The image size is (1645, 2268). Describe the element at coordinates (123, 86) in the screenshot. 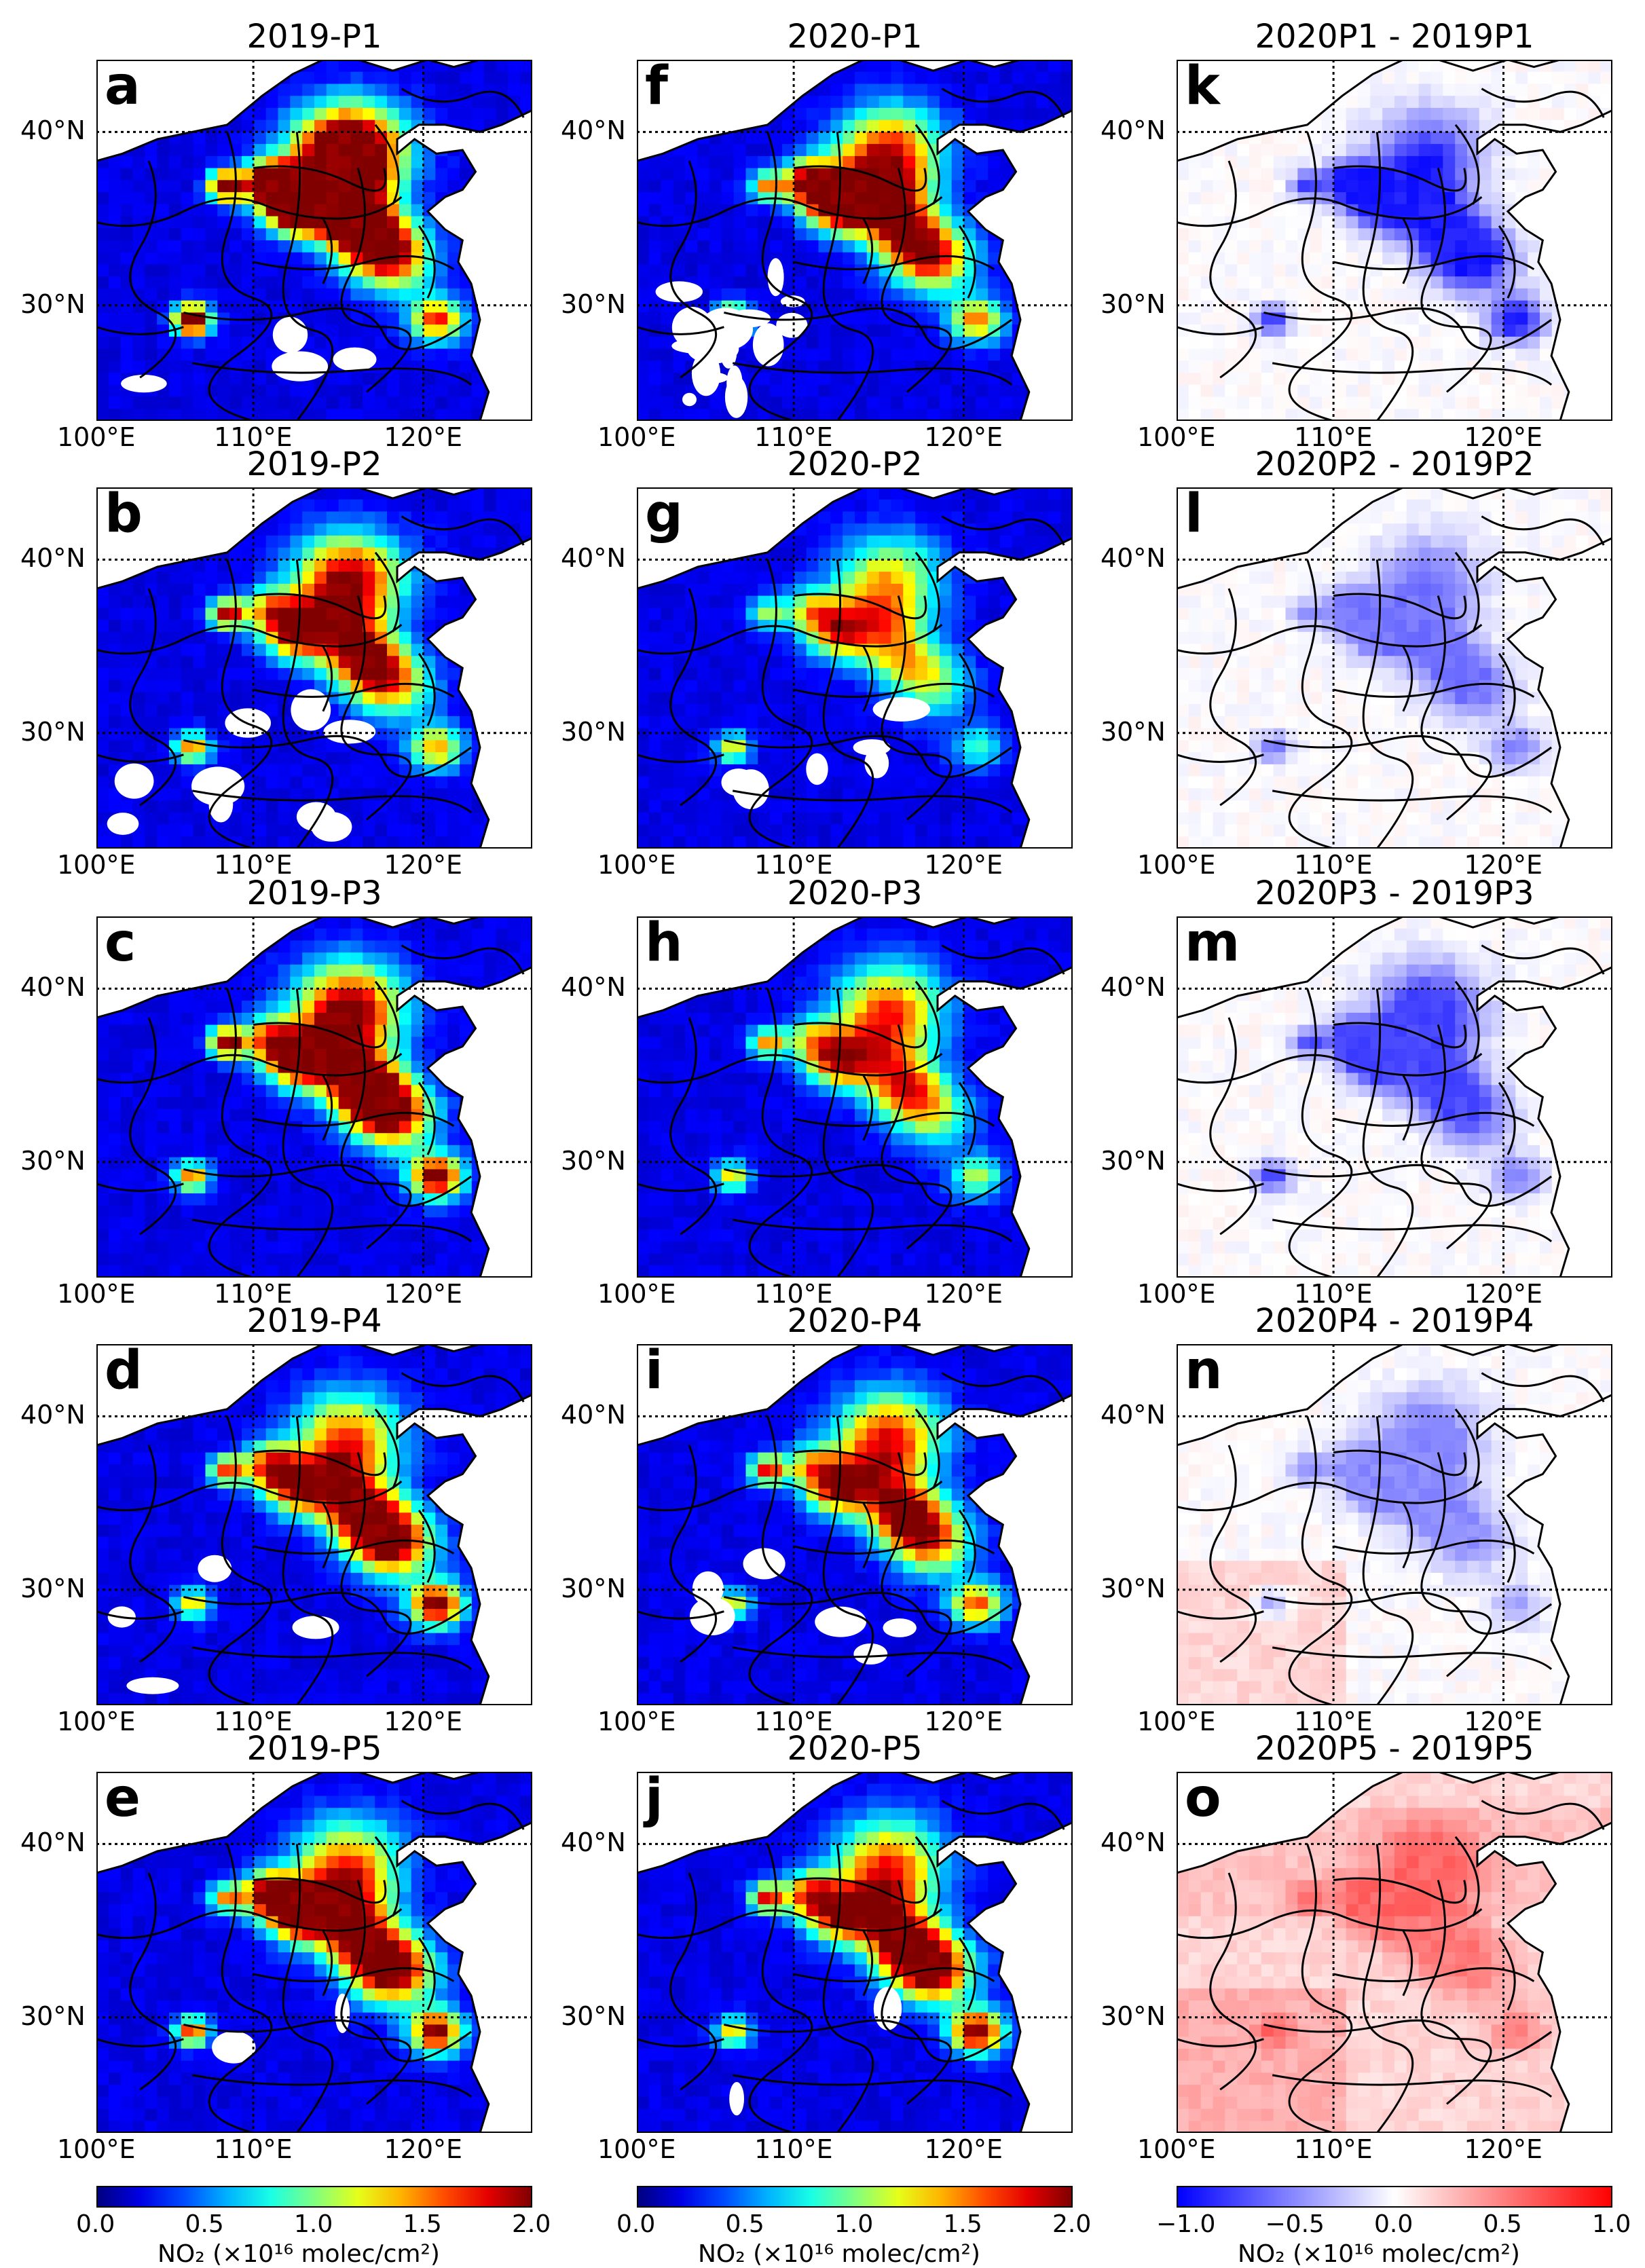

I see `panel-letter: a` at that location.